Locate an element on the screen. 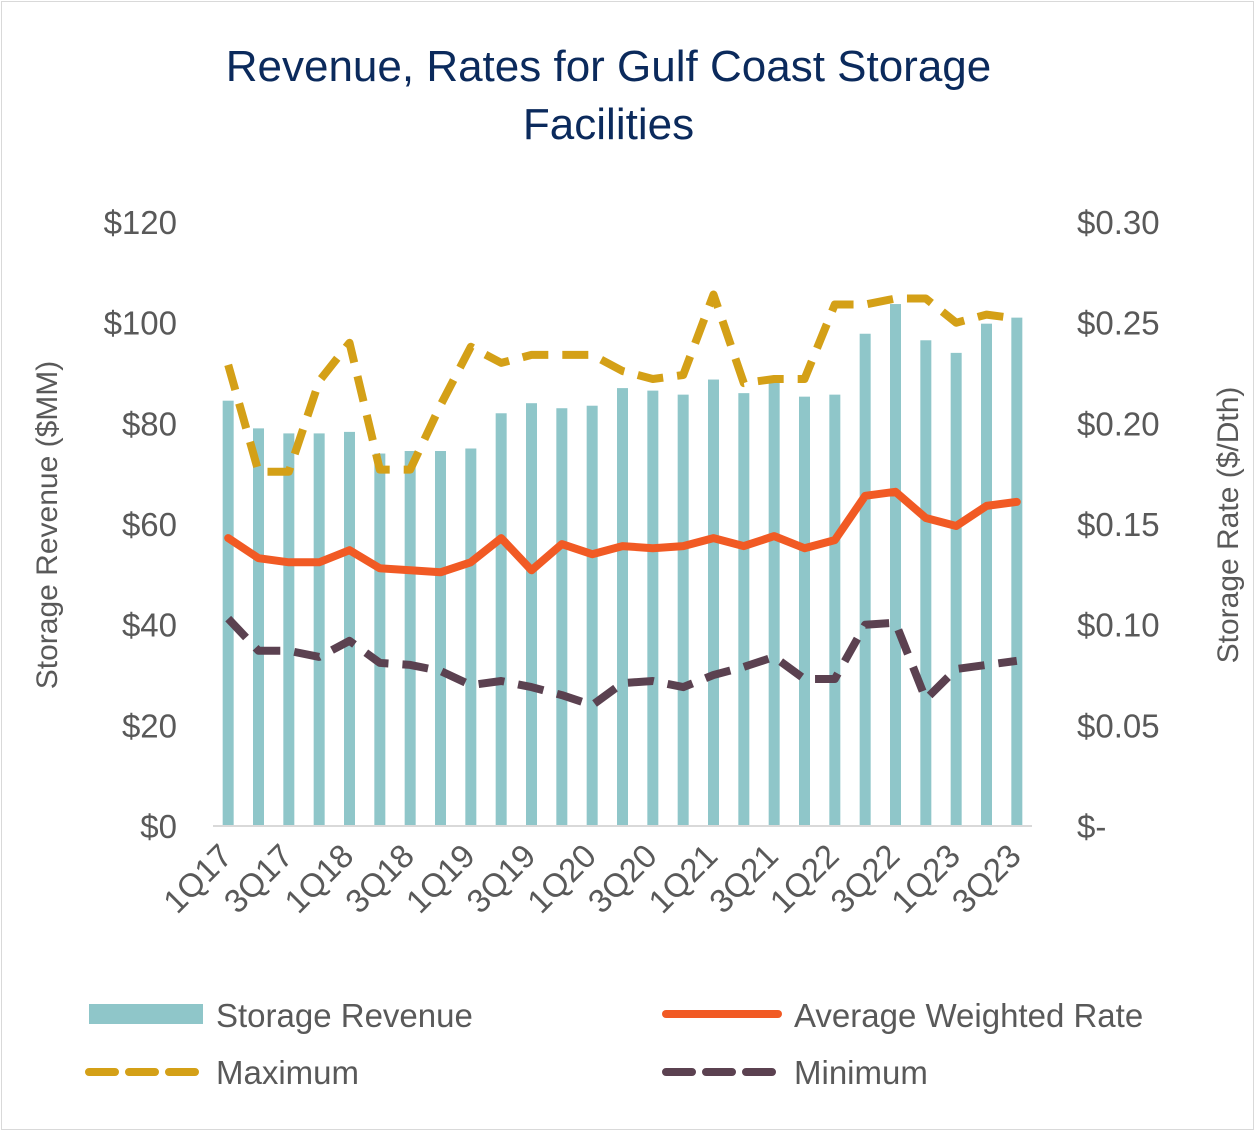  bar-1q23 is located at coordinates (956, 589).